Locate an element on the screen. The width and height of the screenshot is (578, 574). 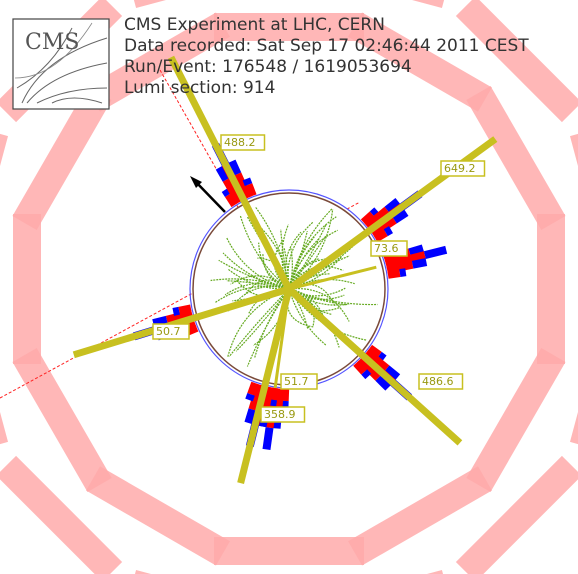
jet-label: 73.6 is located at coordinates (389, 248).